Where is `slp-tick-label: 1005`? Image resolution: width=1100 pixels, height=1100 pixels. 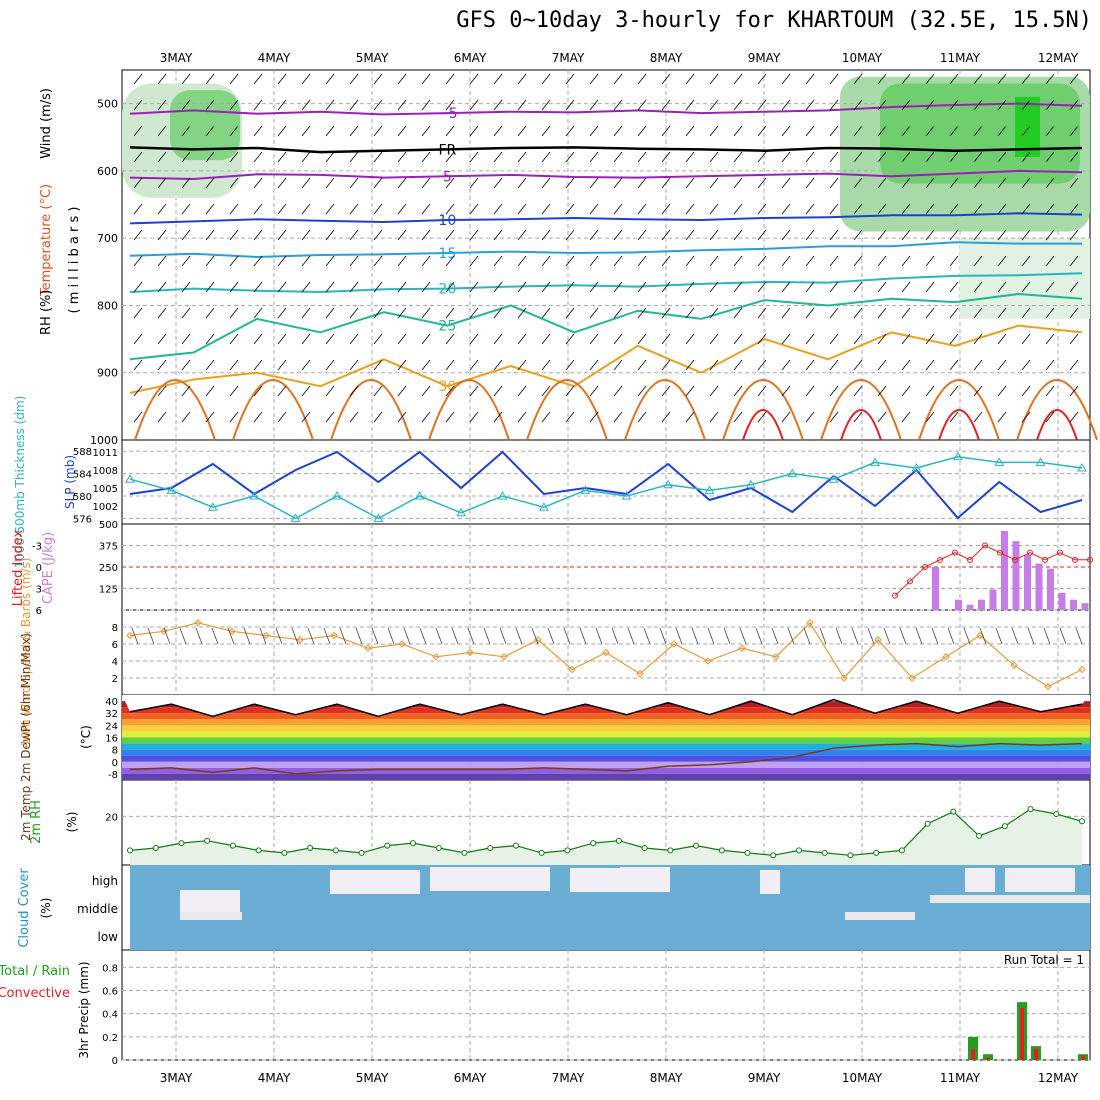
slp-tick-label: 1005 is located at coordinates (105, 489).